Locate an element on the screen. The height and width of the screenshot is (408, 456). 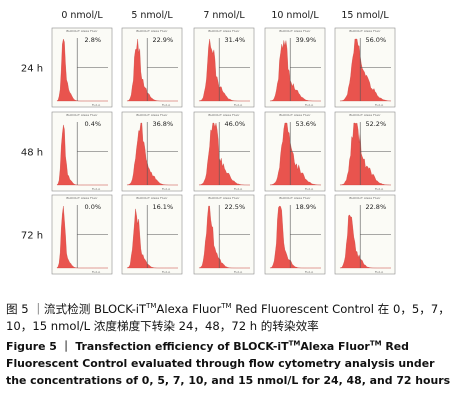
histogram-panel: BLOCK-iT Alexa Fluor 53.6% FL2-A is located at coordinates (295, 151).